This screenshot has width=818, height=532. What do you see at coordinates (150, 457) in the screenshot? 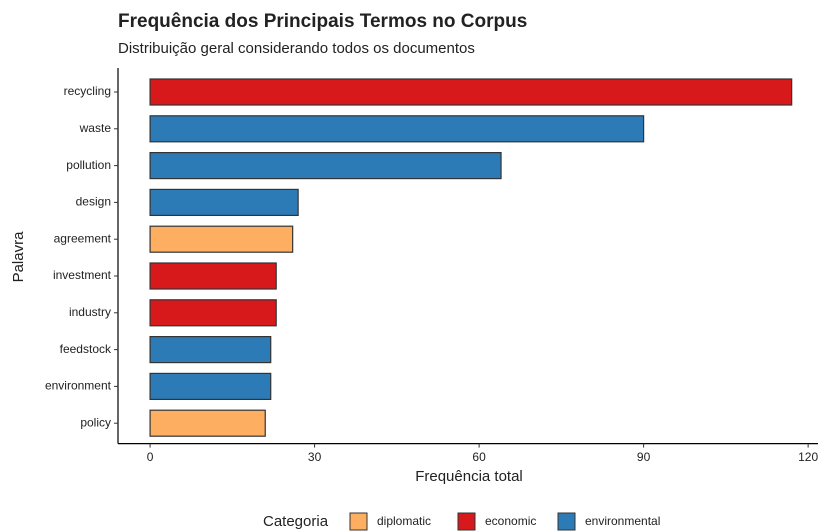
I see `x-tick-label: 0` at bounding box center [150, 457].